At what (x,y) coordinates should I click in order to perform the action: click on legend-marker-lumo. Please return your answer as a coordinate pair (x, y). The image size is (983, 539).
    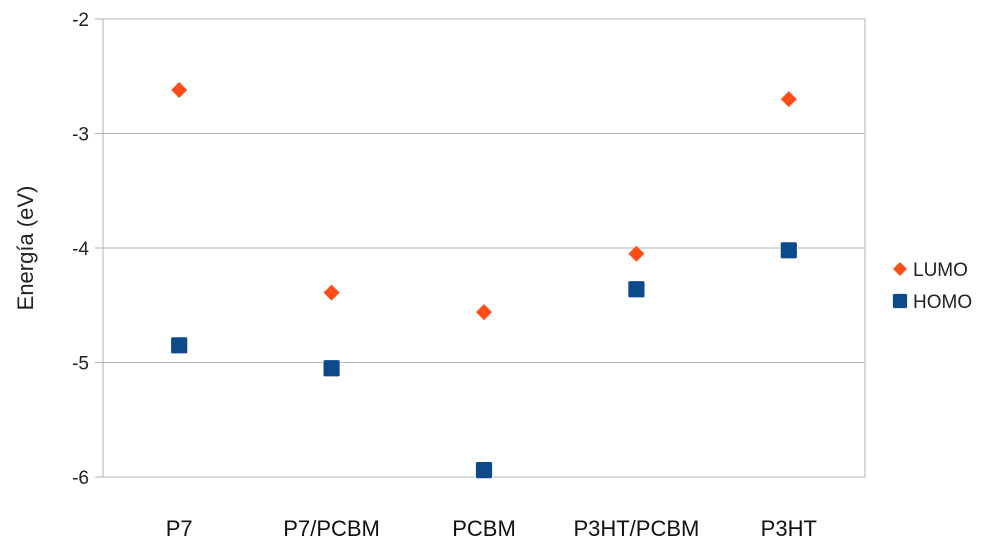
    Looking at the image, I should click on (900, 269).